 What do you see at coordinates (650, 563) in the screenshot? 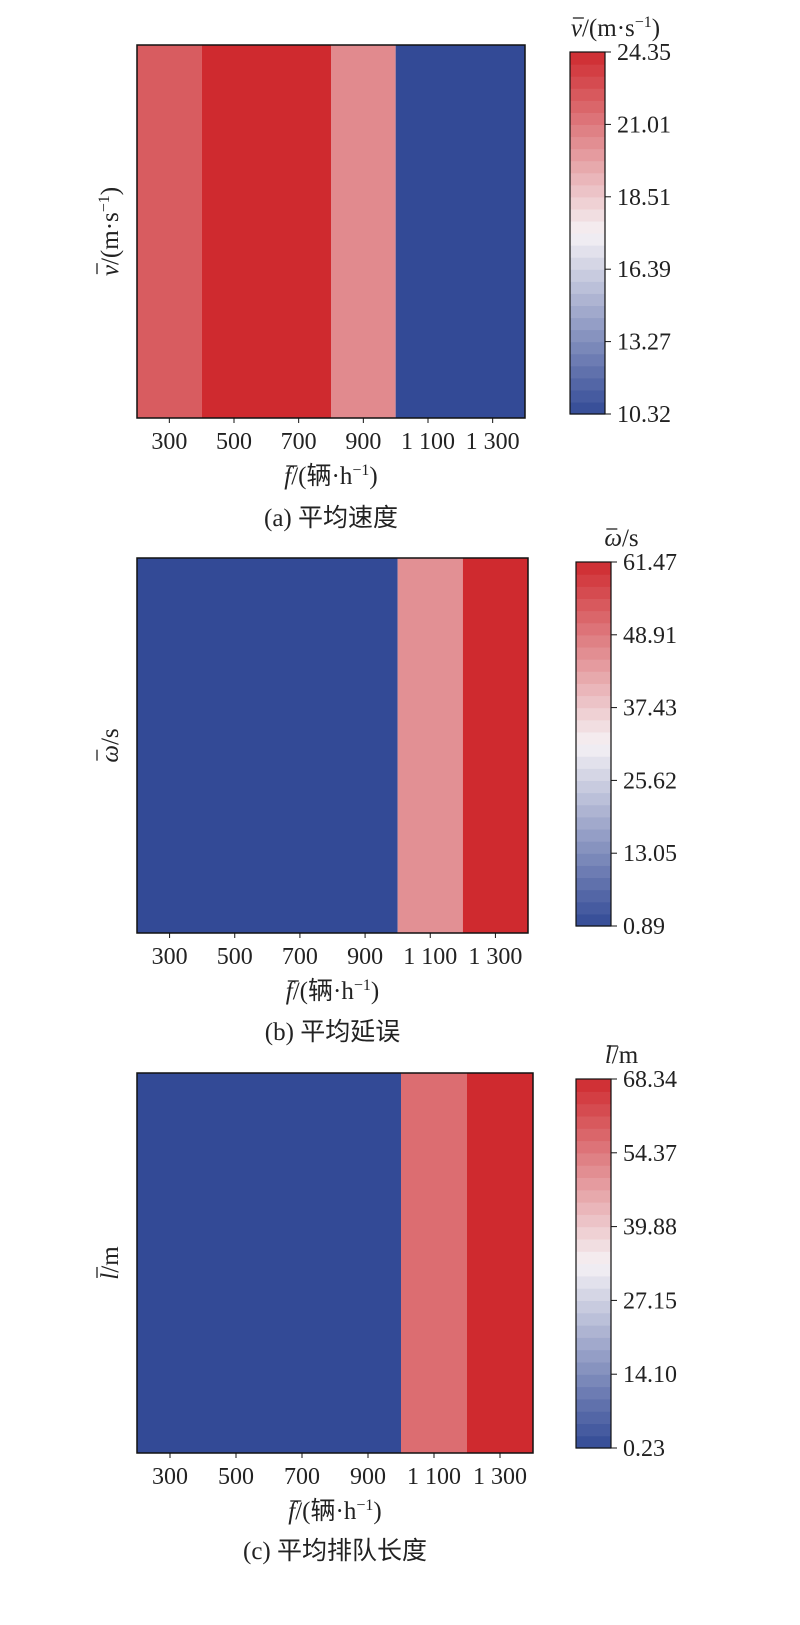
I see `colorbar-tick-label: 61.47` at bounding box center [650, 563].